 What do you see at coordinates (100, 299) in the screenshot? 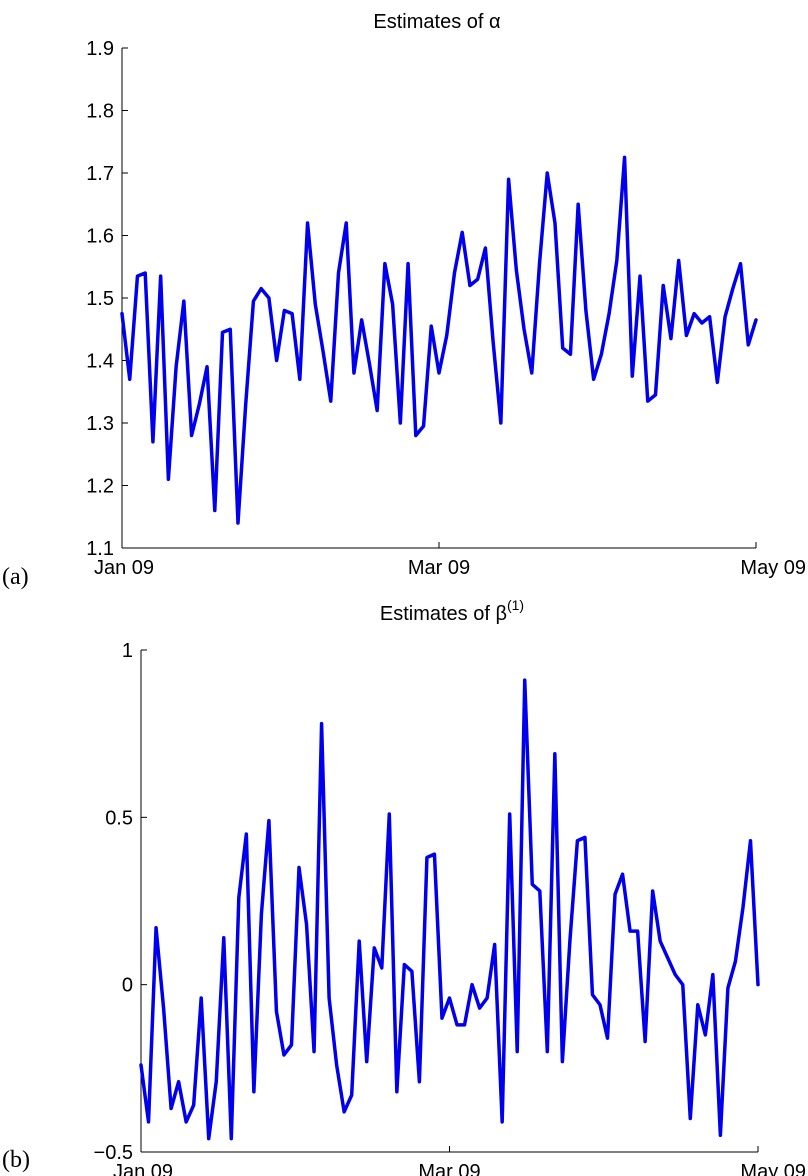
I see `chart-a-y-tick-label: 1.5` at bounding box center [100, 299].